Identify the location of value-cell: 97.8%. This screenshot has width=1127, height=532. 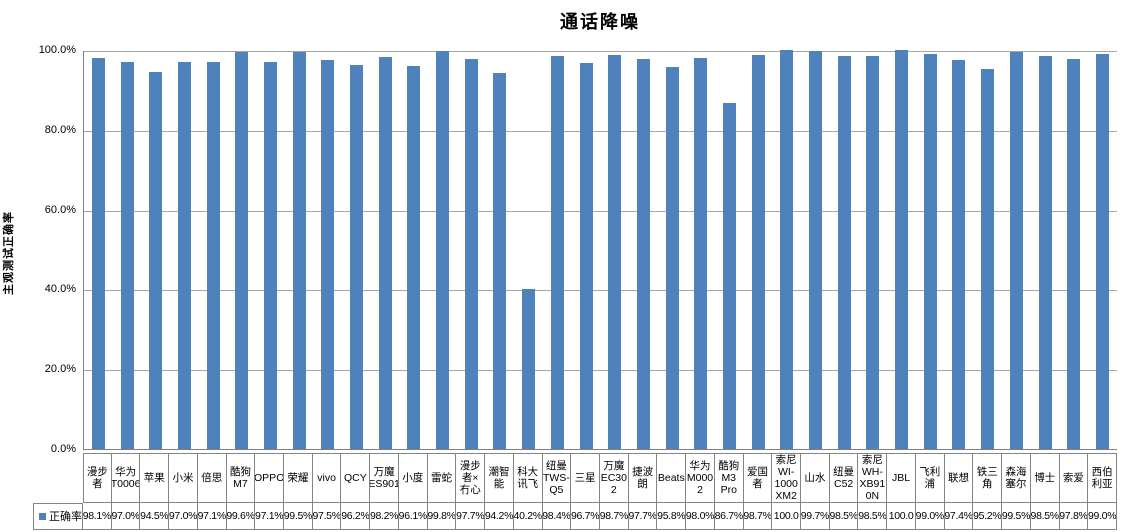
(1074, 516).